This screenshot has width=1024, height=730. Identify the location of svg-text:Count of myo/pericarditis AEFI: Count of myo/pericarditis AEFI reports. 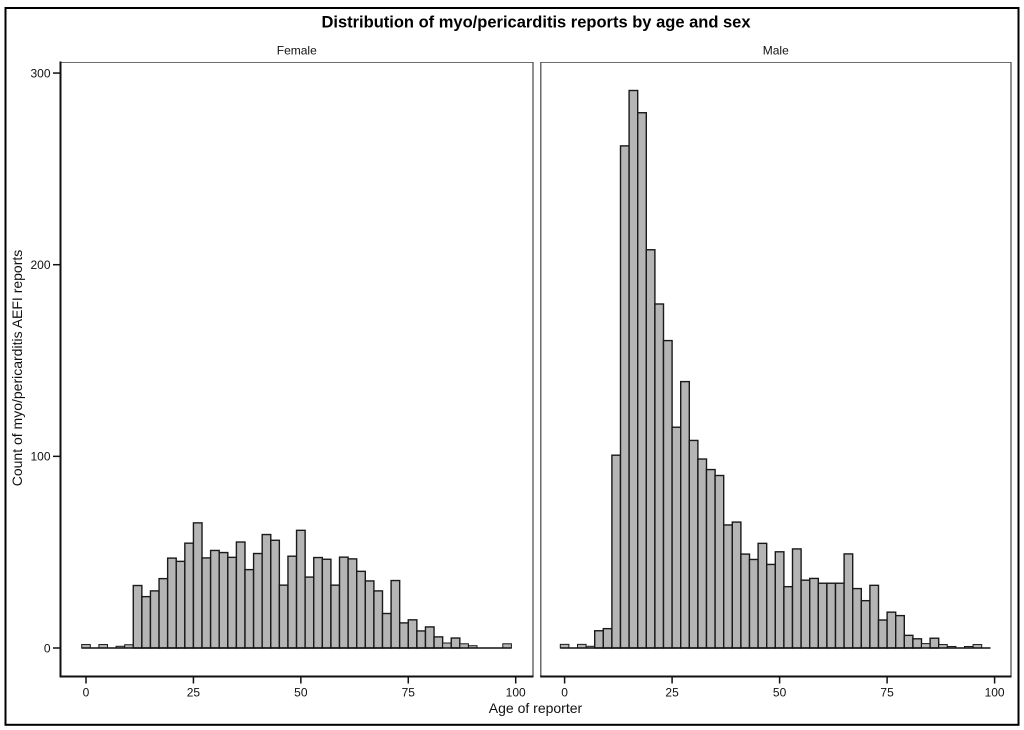
(17, 368).